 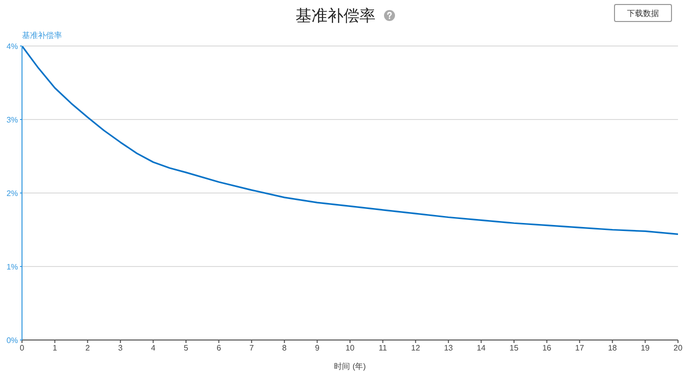 I want to click on y-tick-label: 0%, so click(x=12, y=340).